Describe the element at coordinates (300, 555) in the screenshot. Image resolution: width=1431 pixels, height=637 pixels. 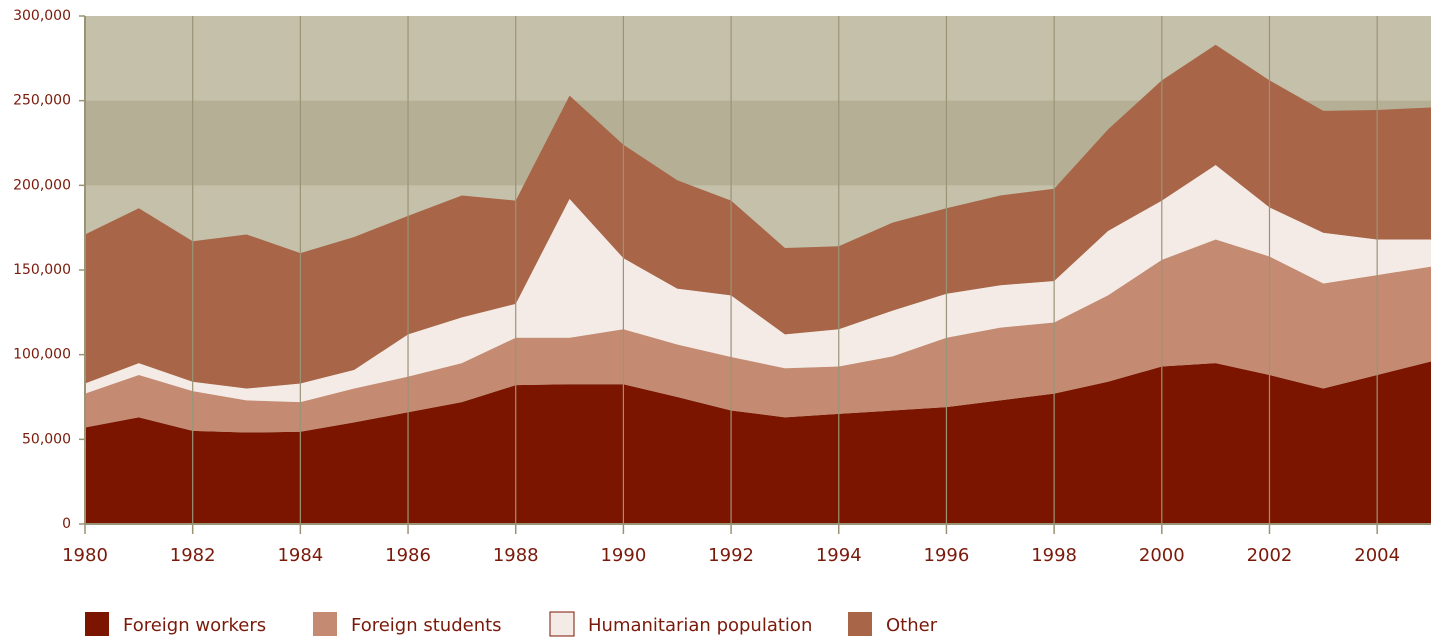
I see `x-tick-label: 1984` at that location.